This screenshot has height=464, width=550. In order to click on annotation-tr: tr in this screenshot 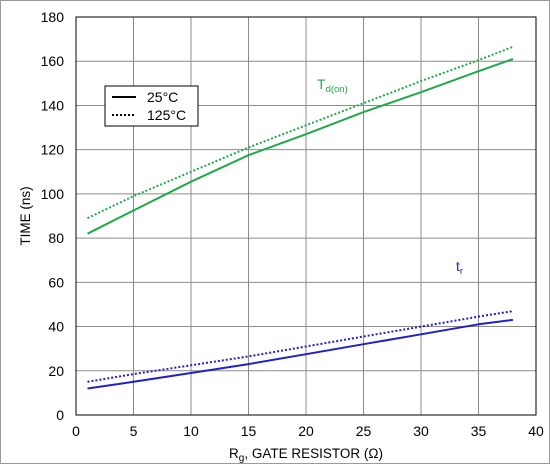, I will do `click(459, 267)`.